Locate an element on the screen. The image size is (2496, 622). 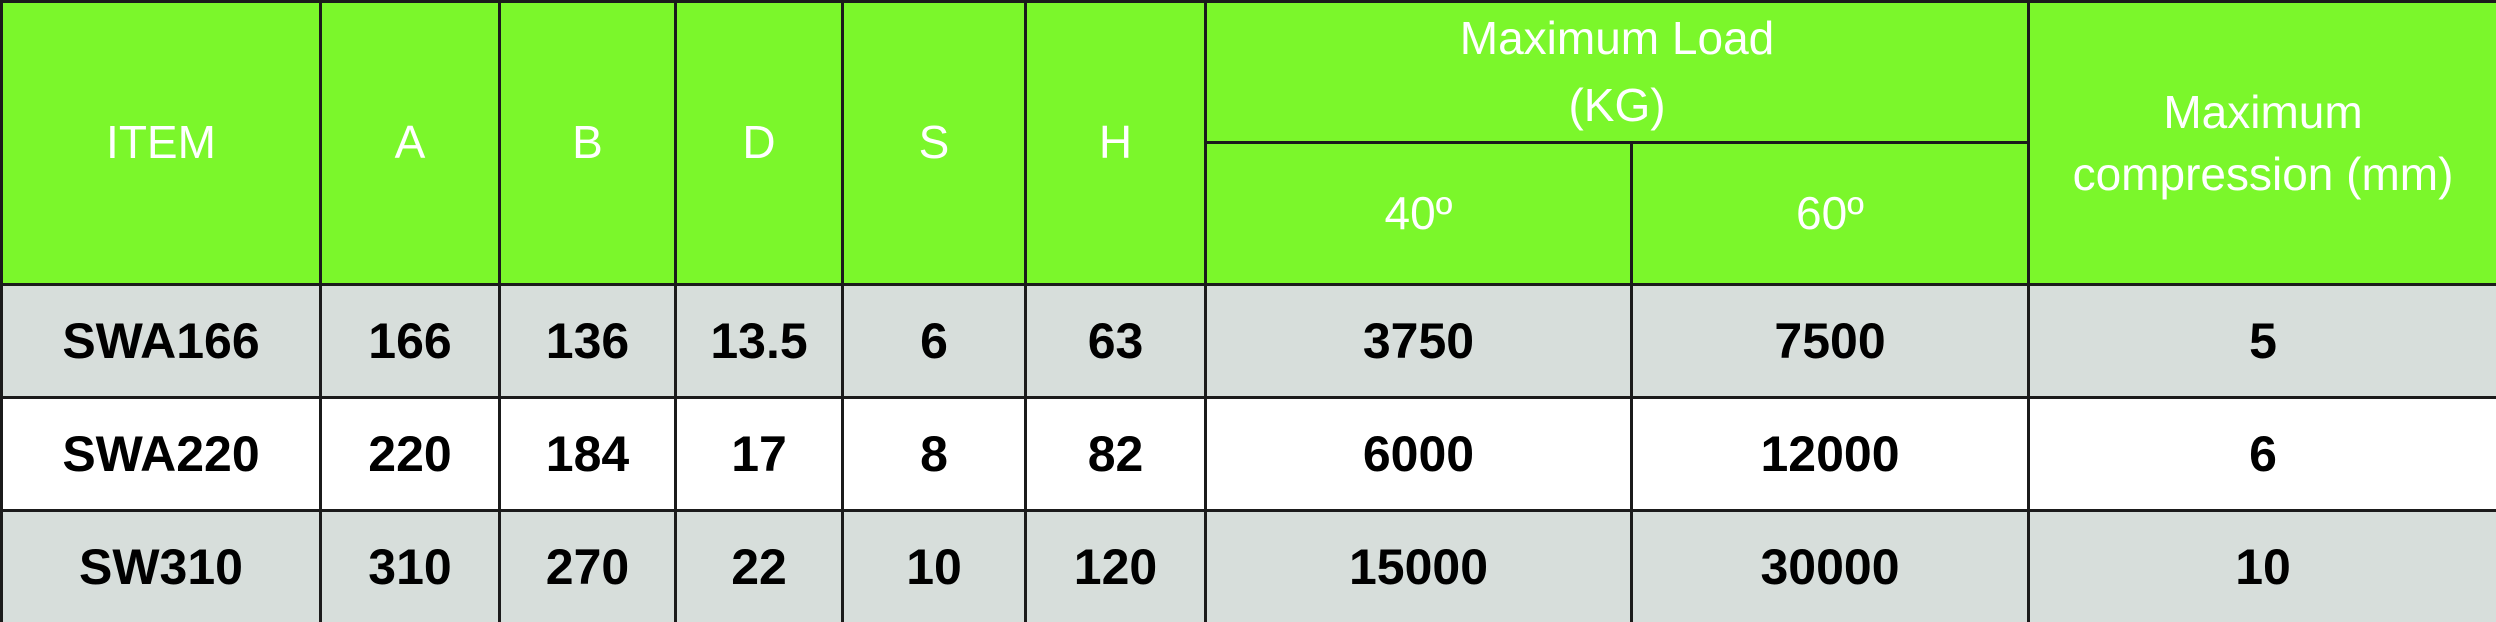
cell-max-compression: 6 is located at coordinates (2261, 454).